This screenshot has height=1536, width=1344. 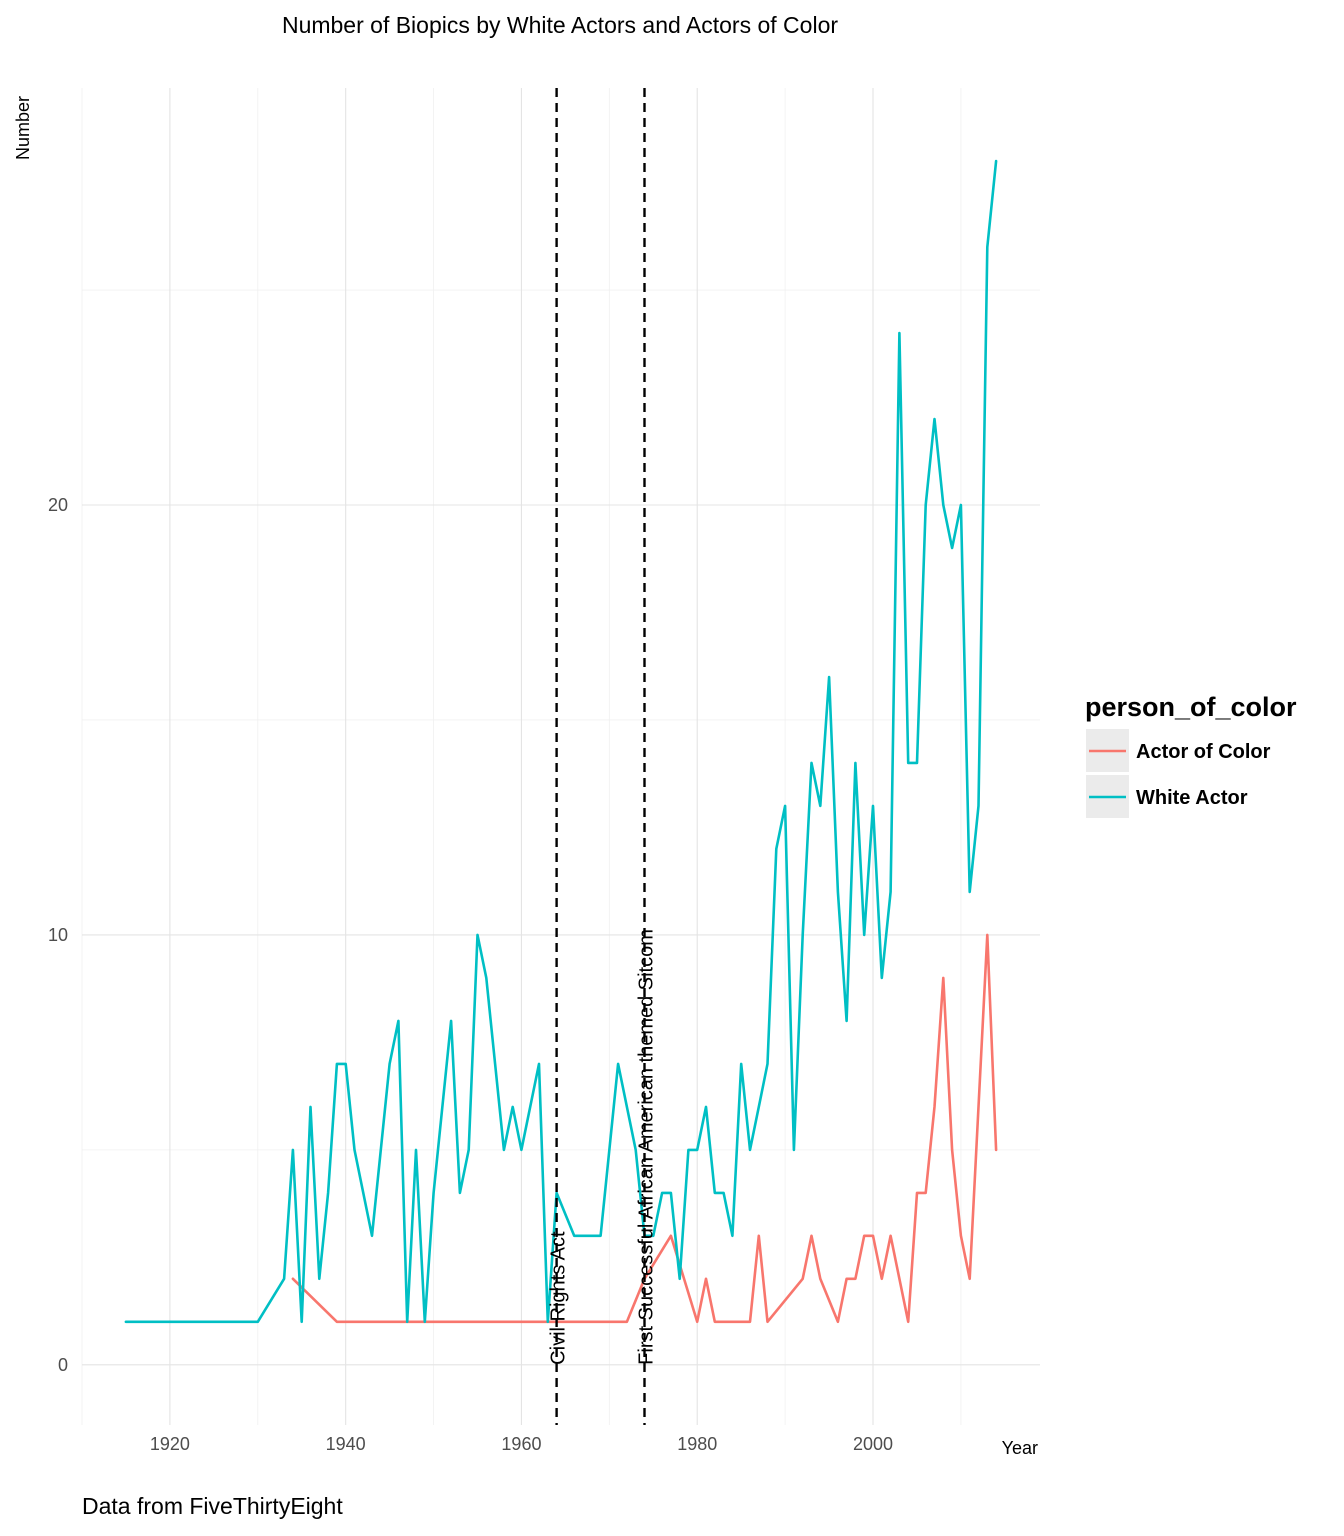 I want to click on legend-item-white-actor: White Actor, so click(x=1167, y=796).